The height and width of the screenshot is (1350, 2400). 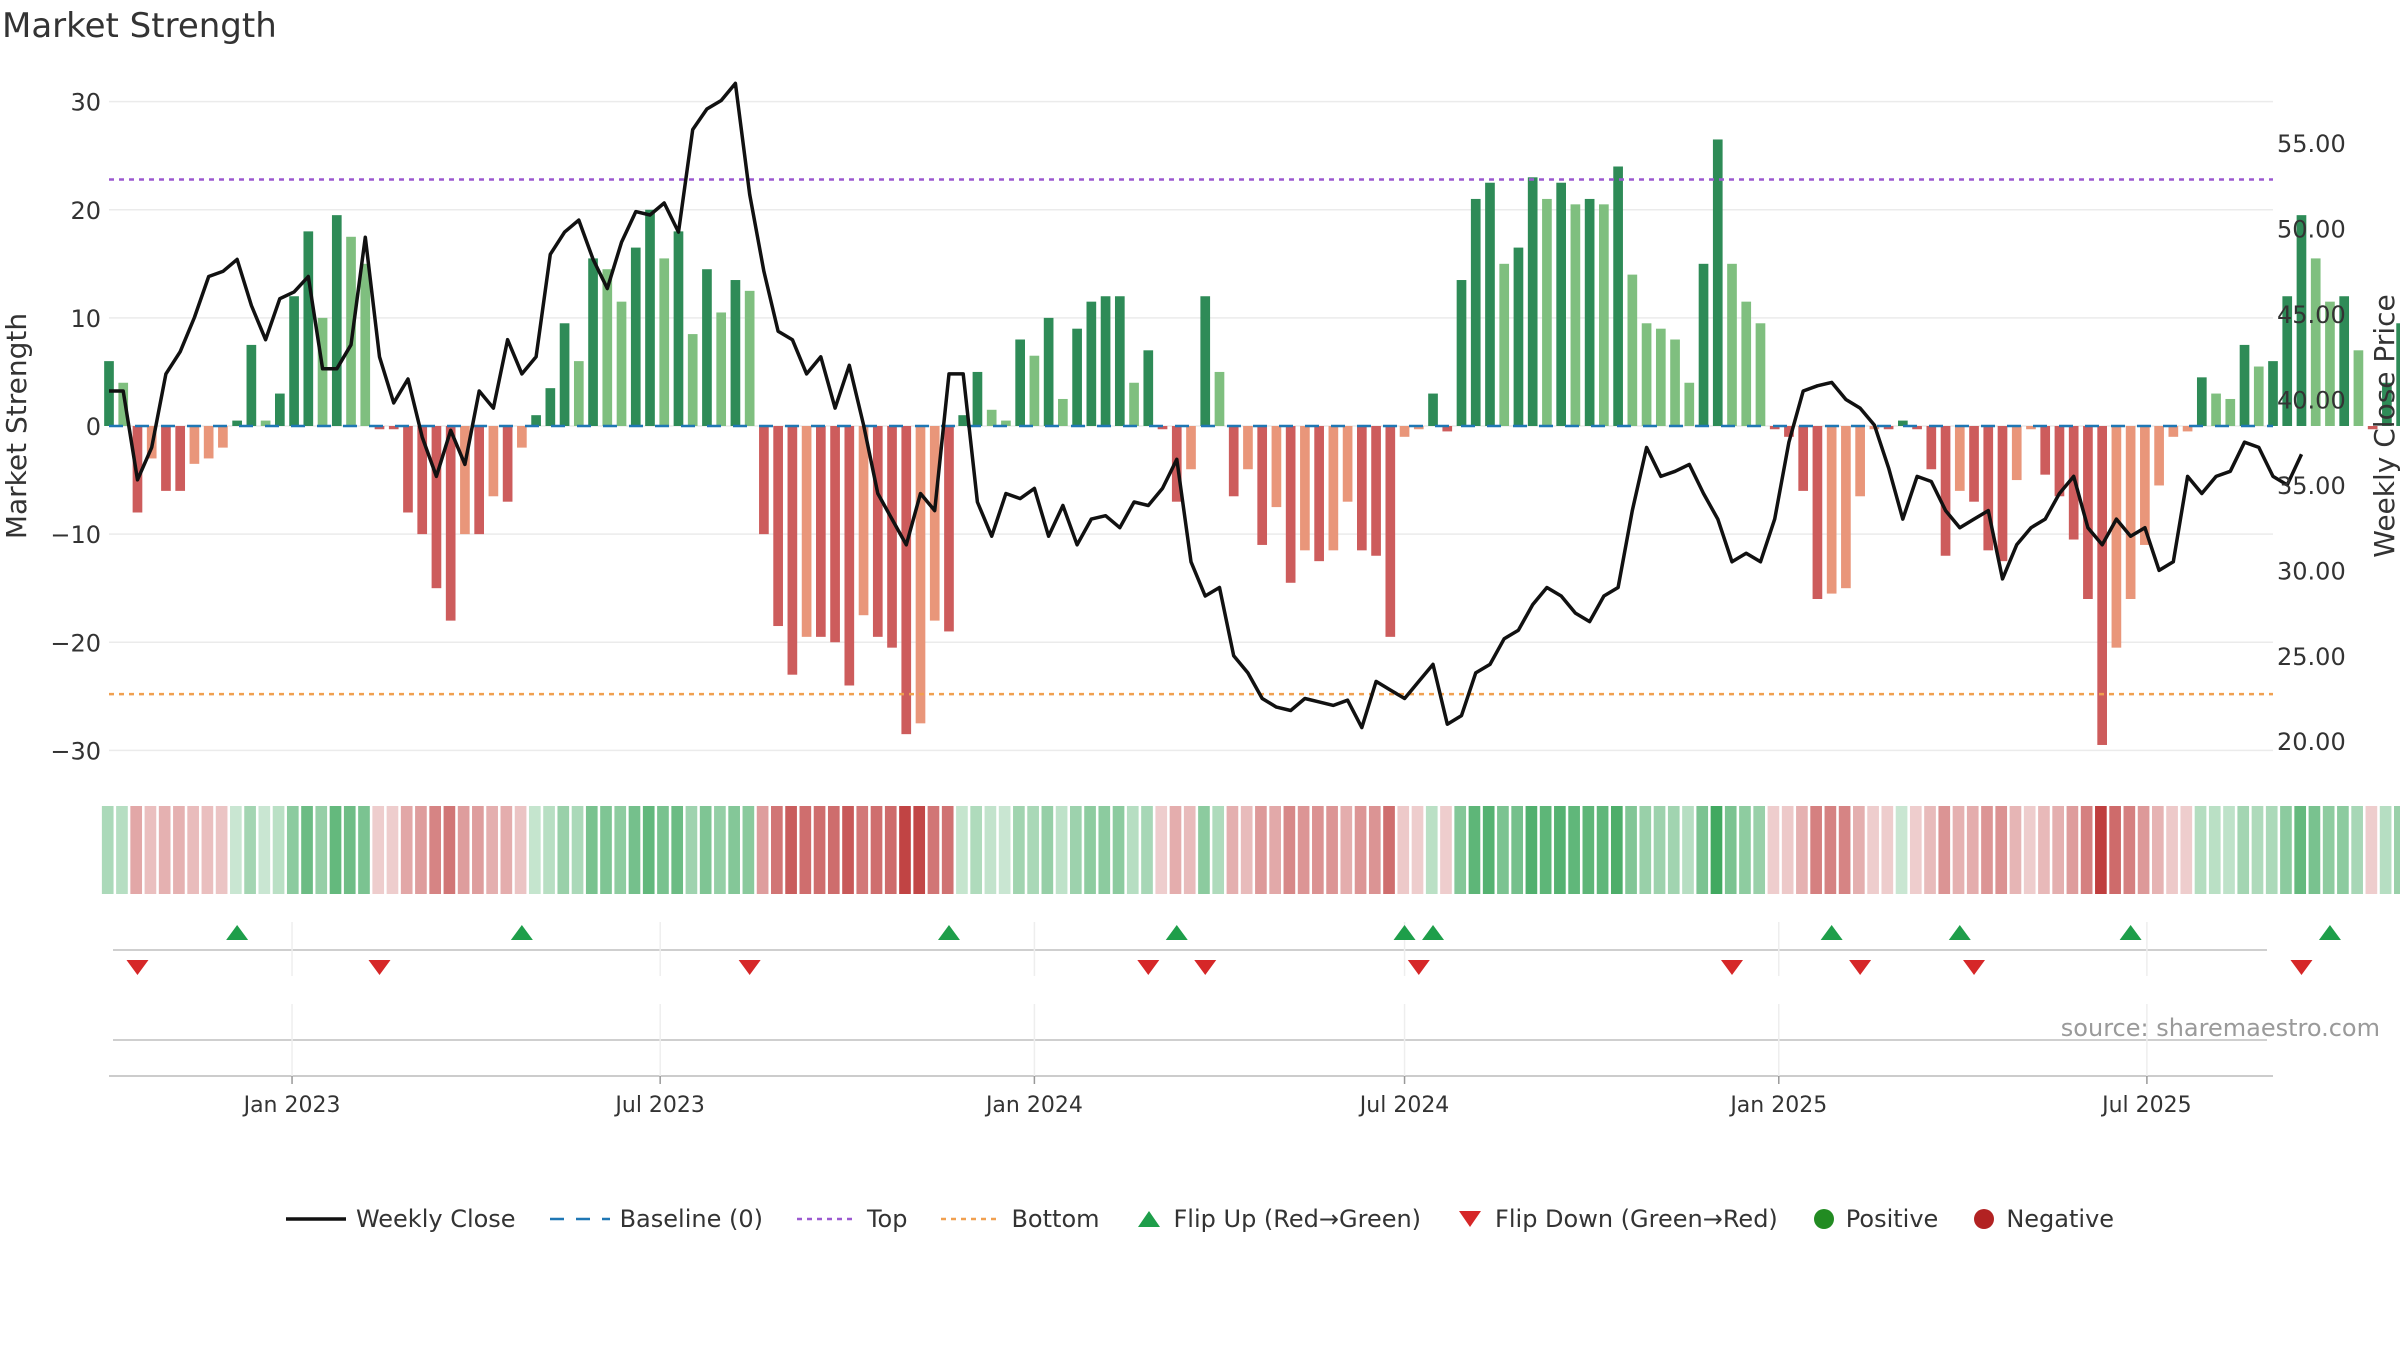 What do you see at coordinates (2311, 144) in the screenshot?
I see `y2-tick-label: 55.00` at bounding box center [2311, 144].